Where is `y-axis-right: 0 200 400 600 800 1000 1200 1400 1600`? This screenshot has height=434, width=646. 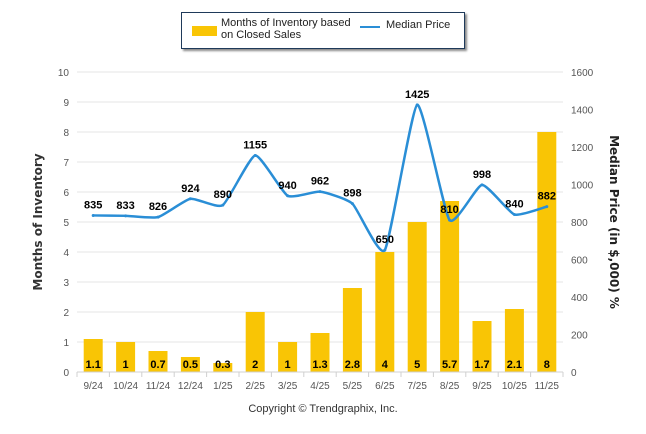
y-axis-right: 0 200 400 600 800 1000 1200 1400 1600 is located at coordinates (582, 223).